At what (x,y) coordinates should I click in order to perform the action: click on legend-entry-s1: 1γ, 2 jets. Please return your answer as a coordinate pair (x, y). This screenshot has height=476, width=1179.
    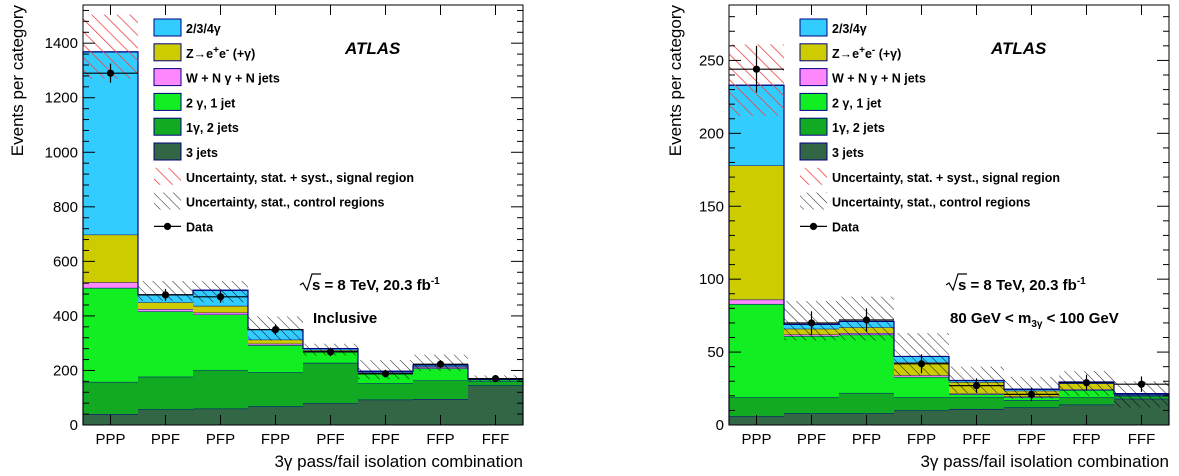
    Looking at the image, I should click on (196, 126).